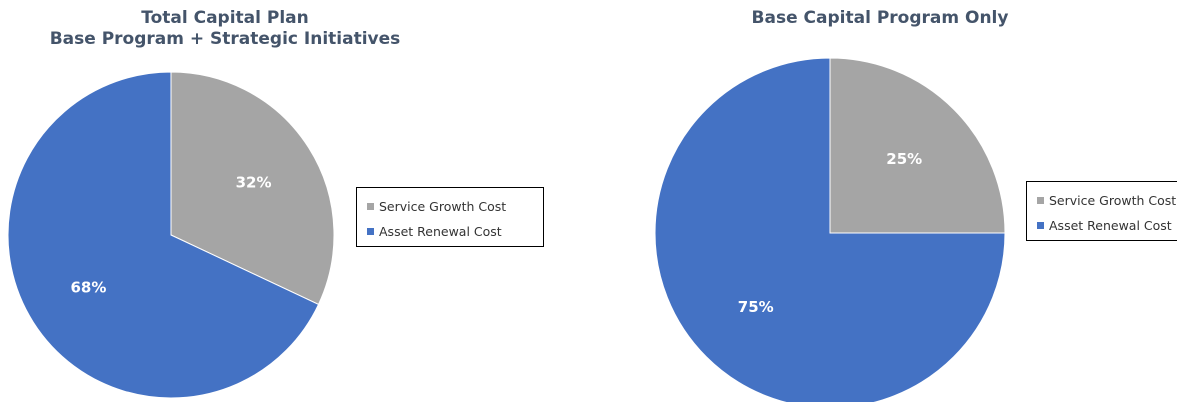 The image size is (1177, 402). I want to click on chart-title: Base Capital Program Only, so click(880, 18).